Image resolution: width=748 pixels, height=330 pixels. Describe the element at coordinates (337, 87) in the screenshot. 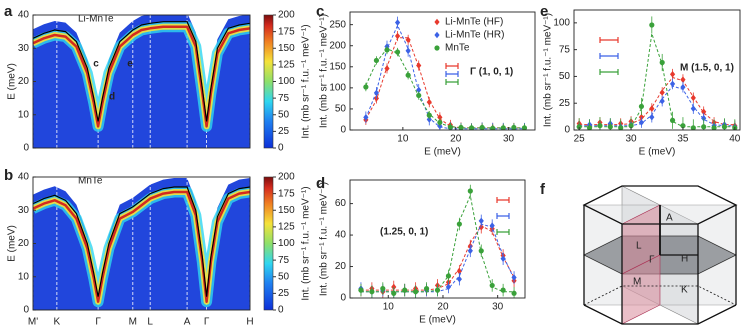

I see `y-tick-label: 100` at that location.